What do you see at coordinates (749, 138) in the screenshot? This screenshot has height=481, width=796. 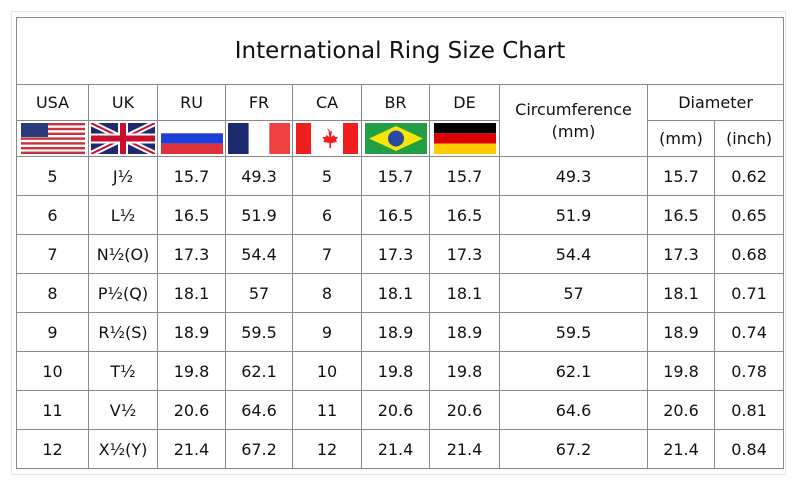 I see `header-diameter-inch: (inch)` at bounding box center [749, 138].